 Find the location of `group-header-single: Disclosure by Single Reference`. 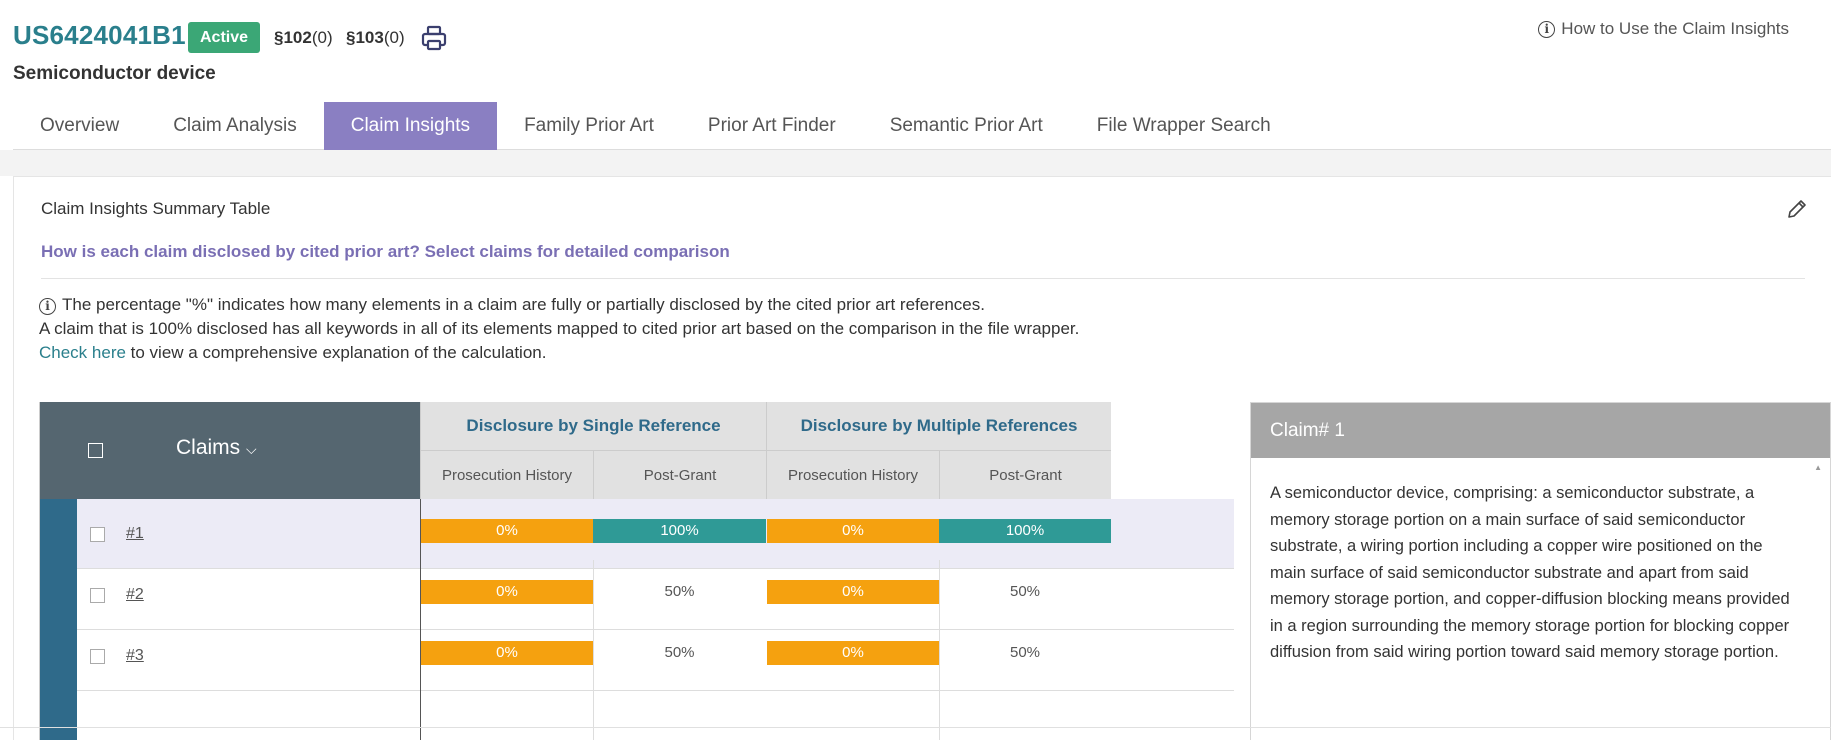

group-header-single: Disclosure by Single Reference is located at coordinates (593, 426).